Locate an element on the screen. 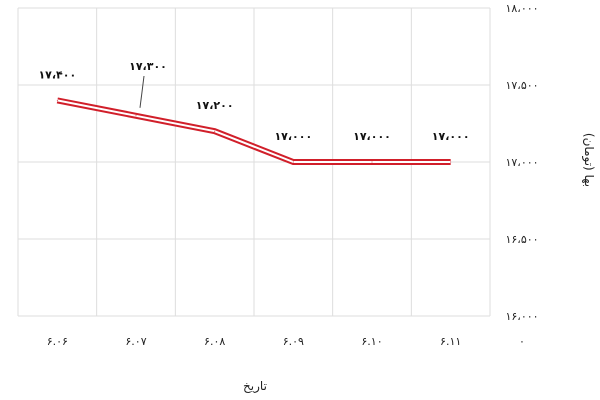 The height and width of the screenshot is (400, 600). series-line-inner is located at coordinates (254, 131).